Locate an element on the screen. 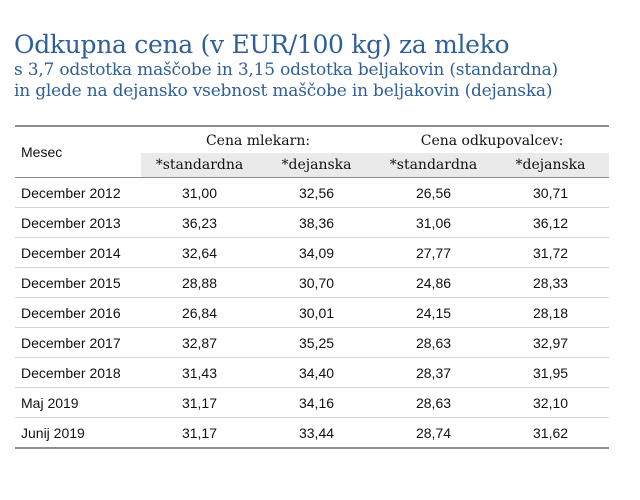  value-cell: 27,77 is located at coordinates (434, 252).